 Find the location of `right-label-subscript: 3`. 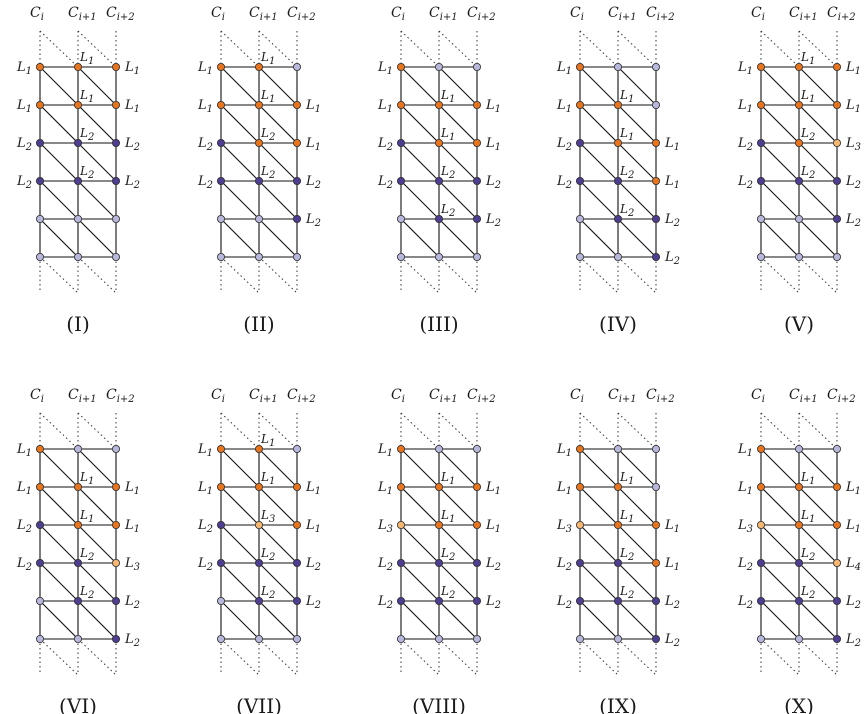

right-label-subscript: 3 is located at coordinates (137, 567).